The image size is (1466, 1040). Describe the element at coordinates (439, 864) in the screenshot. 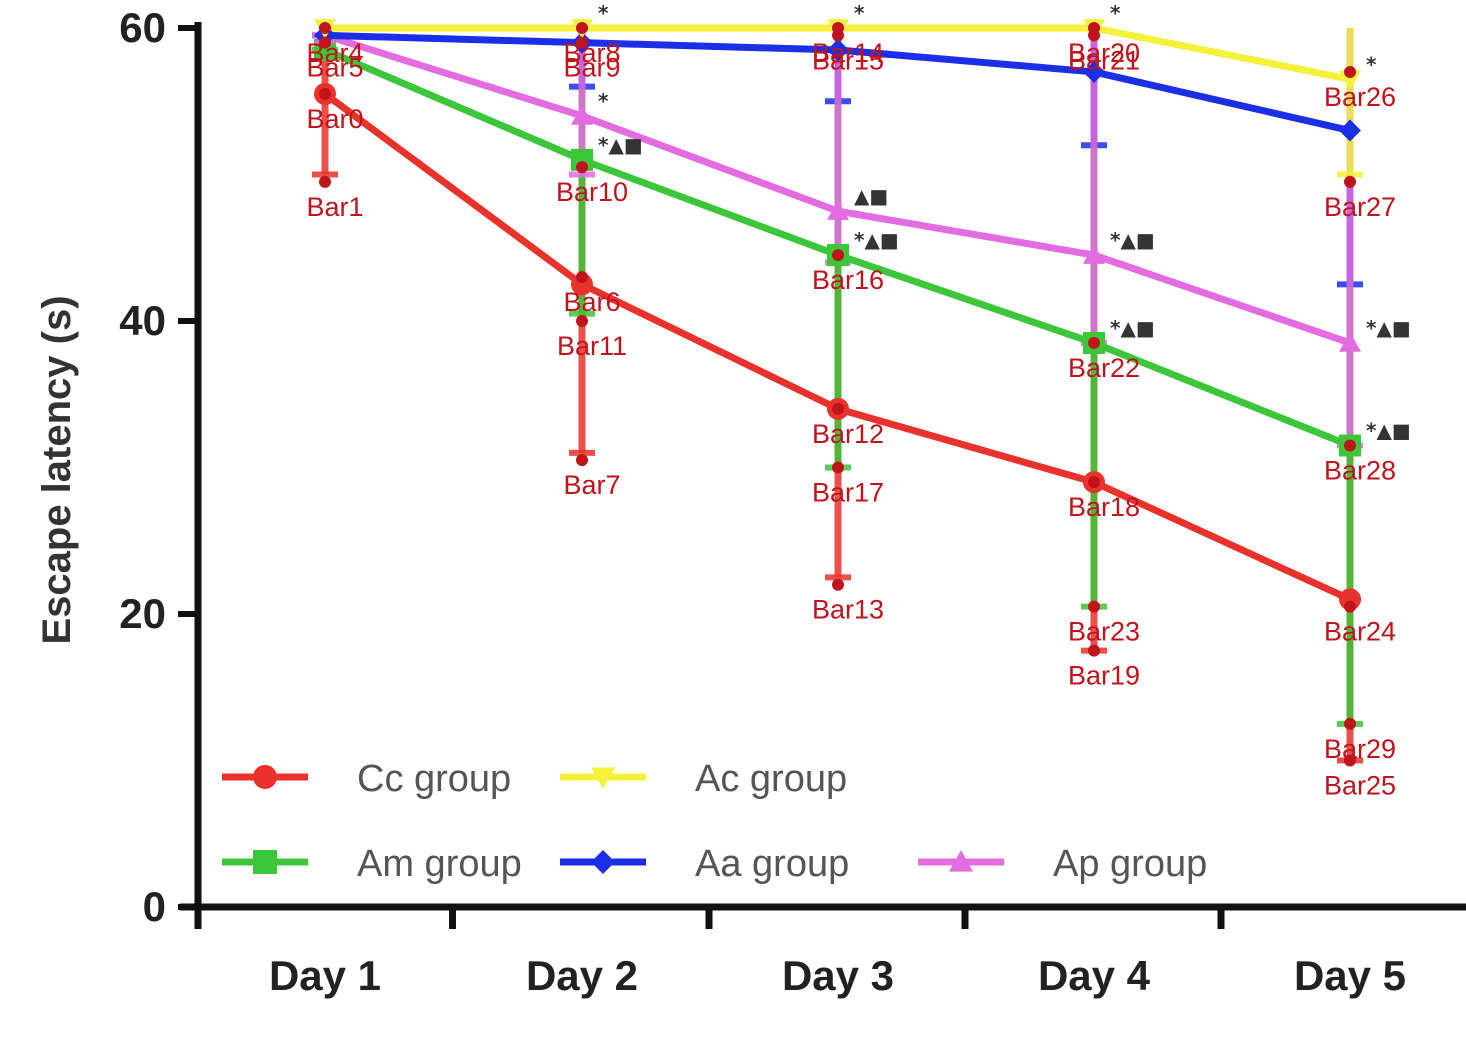

I see `legend-label: Am group` at that location.